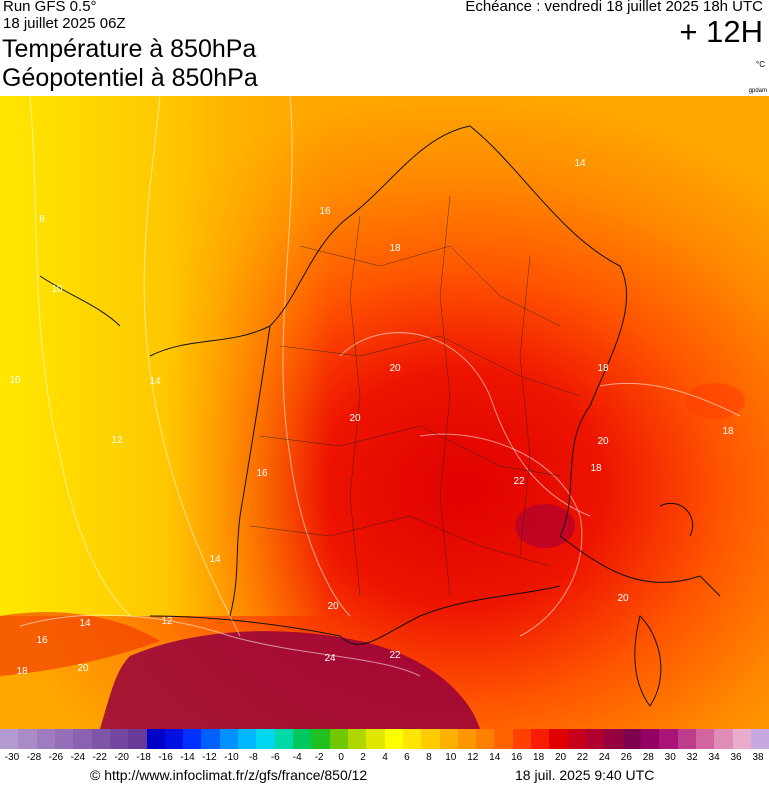 This screenshot has height=786, width=769. What do you see at coordinates (670, 757) in the screenshot?
I see `color-scale-tick: 30` at bounding box center [670, 757].